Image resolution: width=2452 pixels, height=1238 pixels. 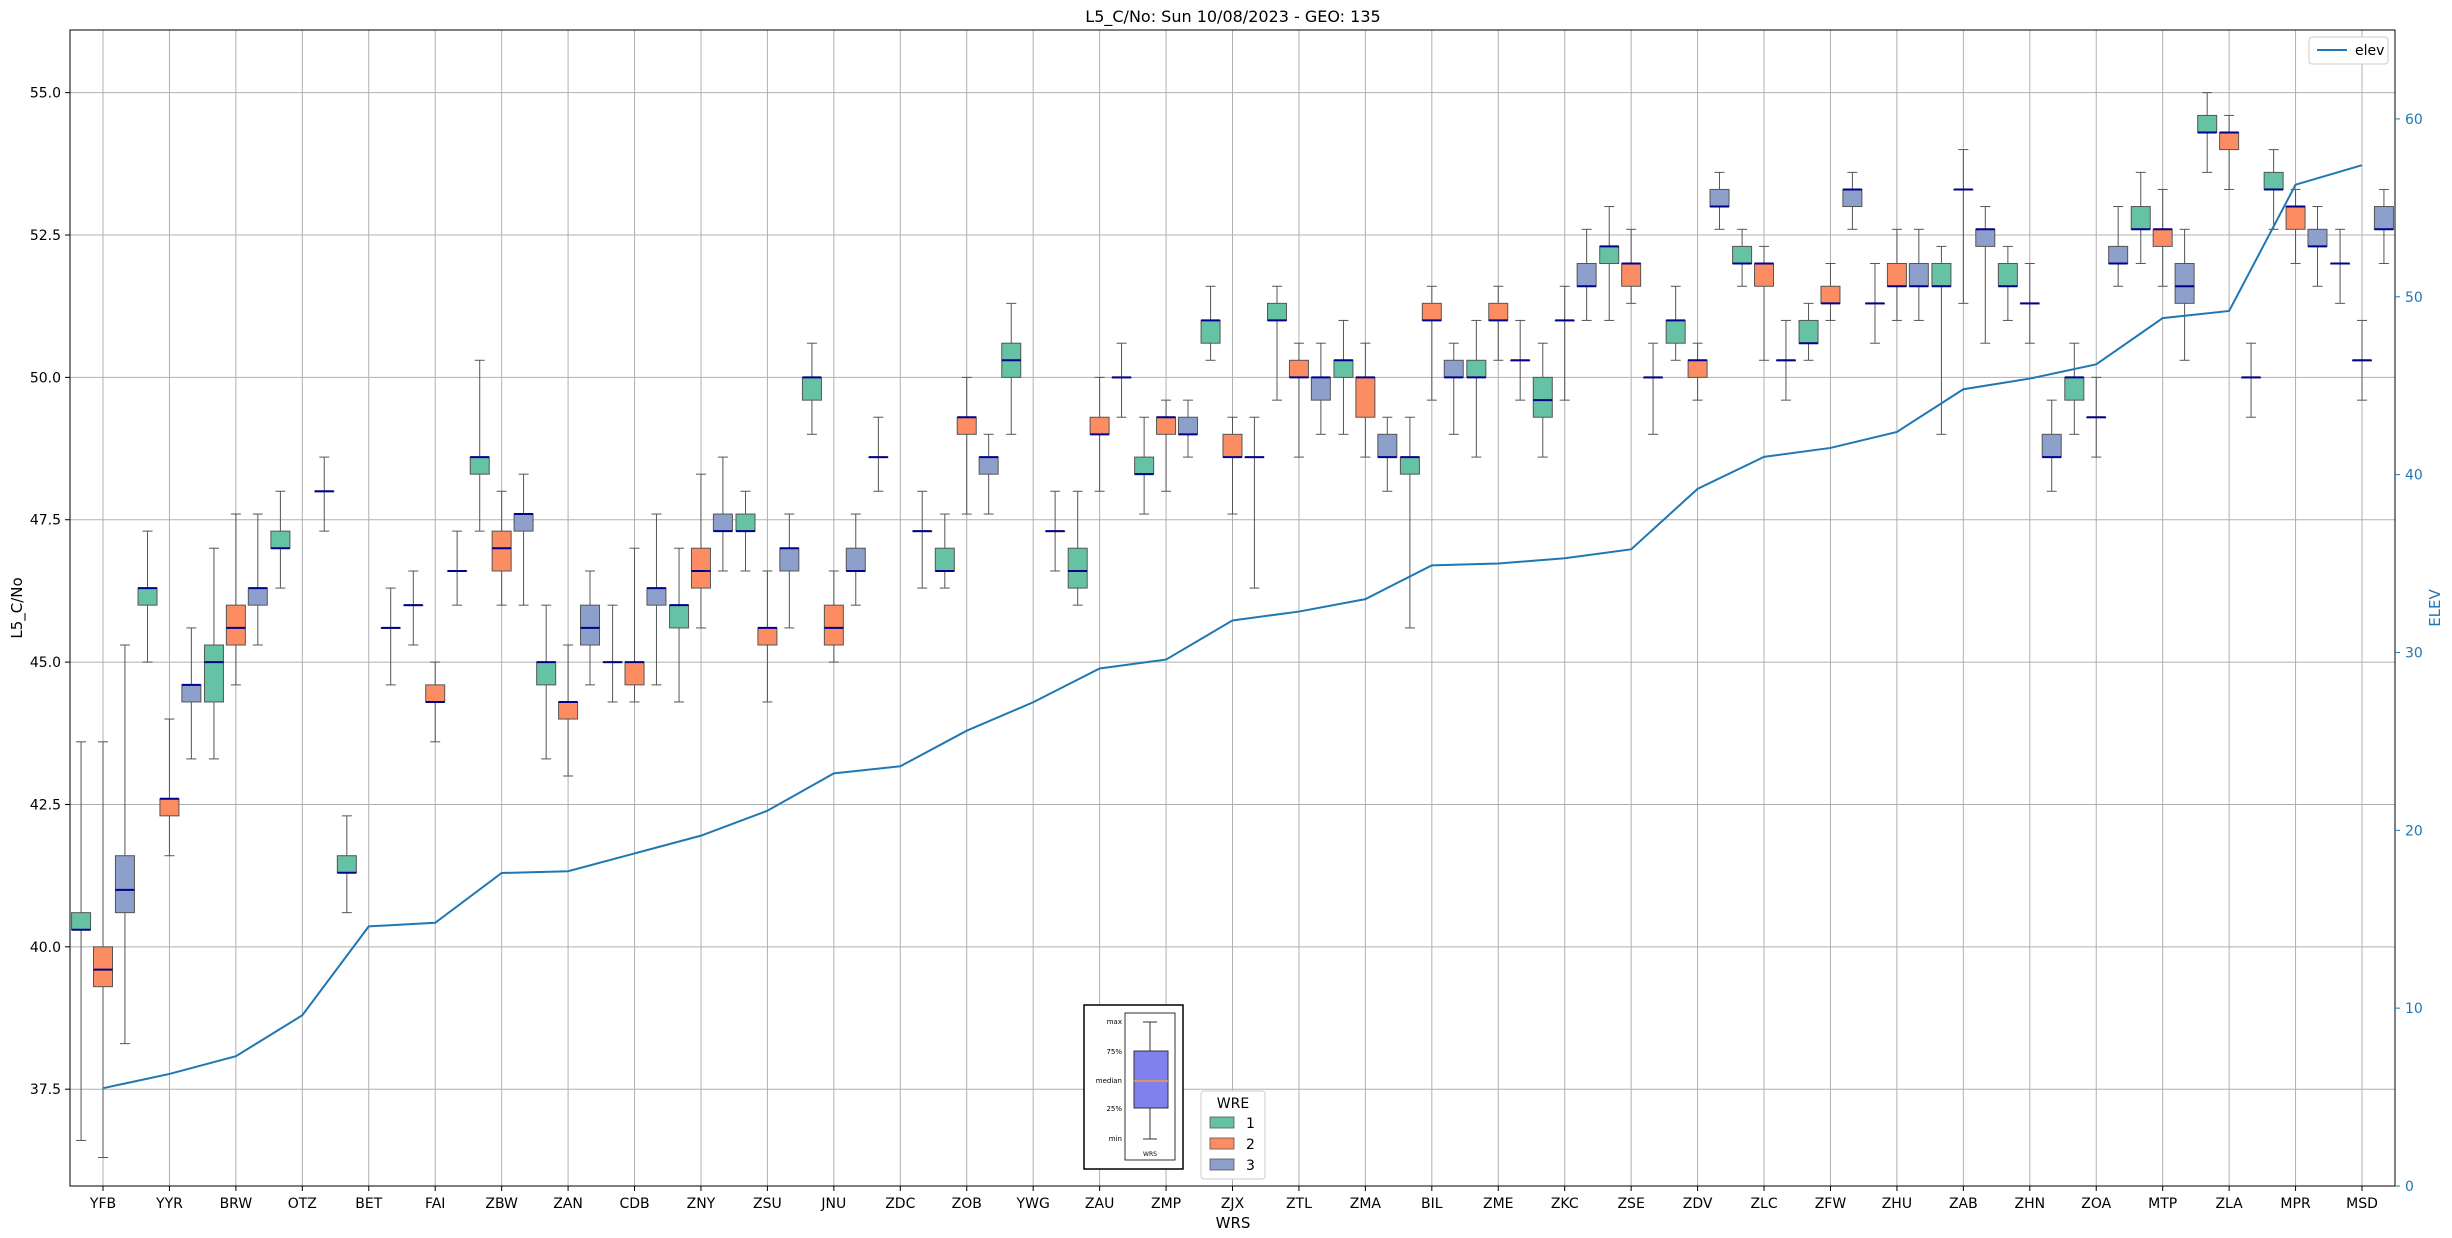 What do you see at coordinates (988, 474) in the screenshot?
I see `box-zob-wre3` at bounding box center [988, 474].